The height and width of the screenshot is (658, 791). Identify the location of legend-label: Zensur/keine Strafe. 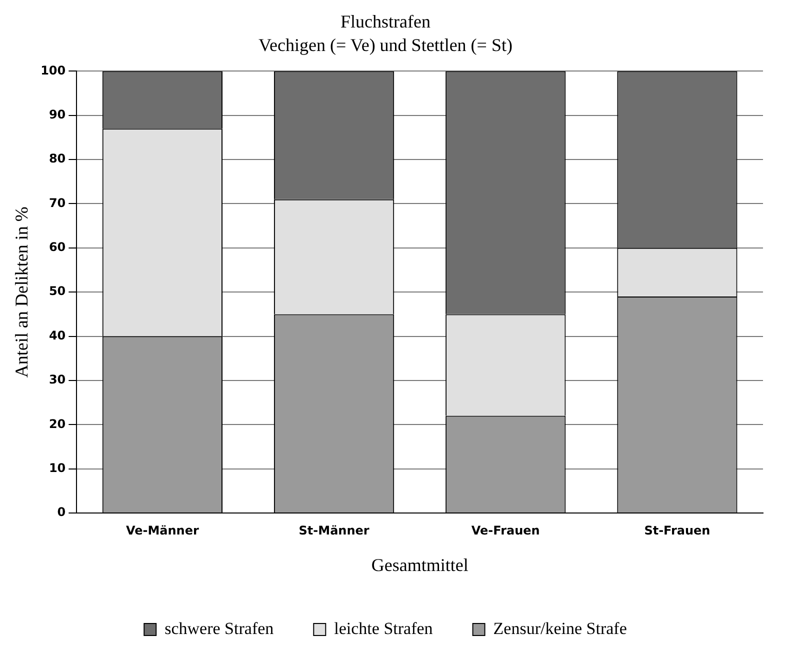
(560, 628).